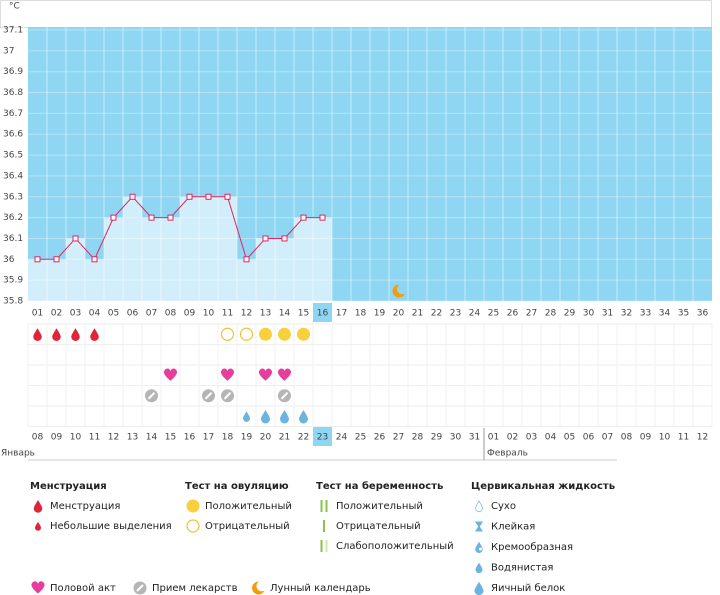  What do you see at coordinates (266, 438) in the screenshot?
I see `date-label: 20` at bounding box center [266, 438].